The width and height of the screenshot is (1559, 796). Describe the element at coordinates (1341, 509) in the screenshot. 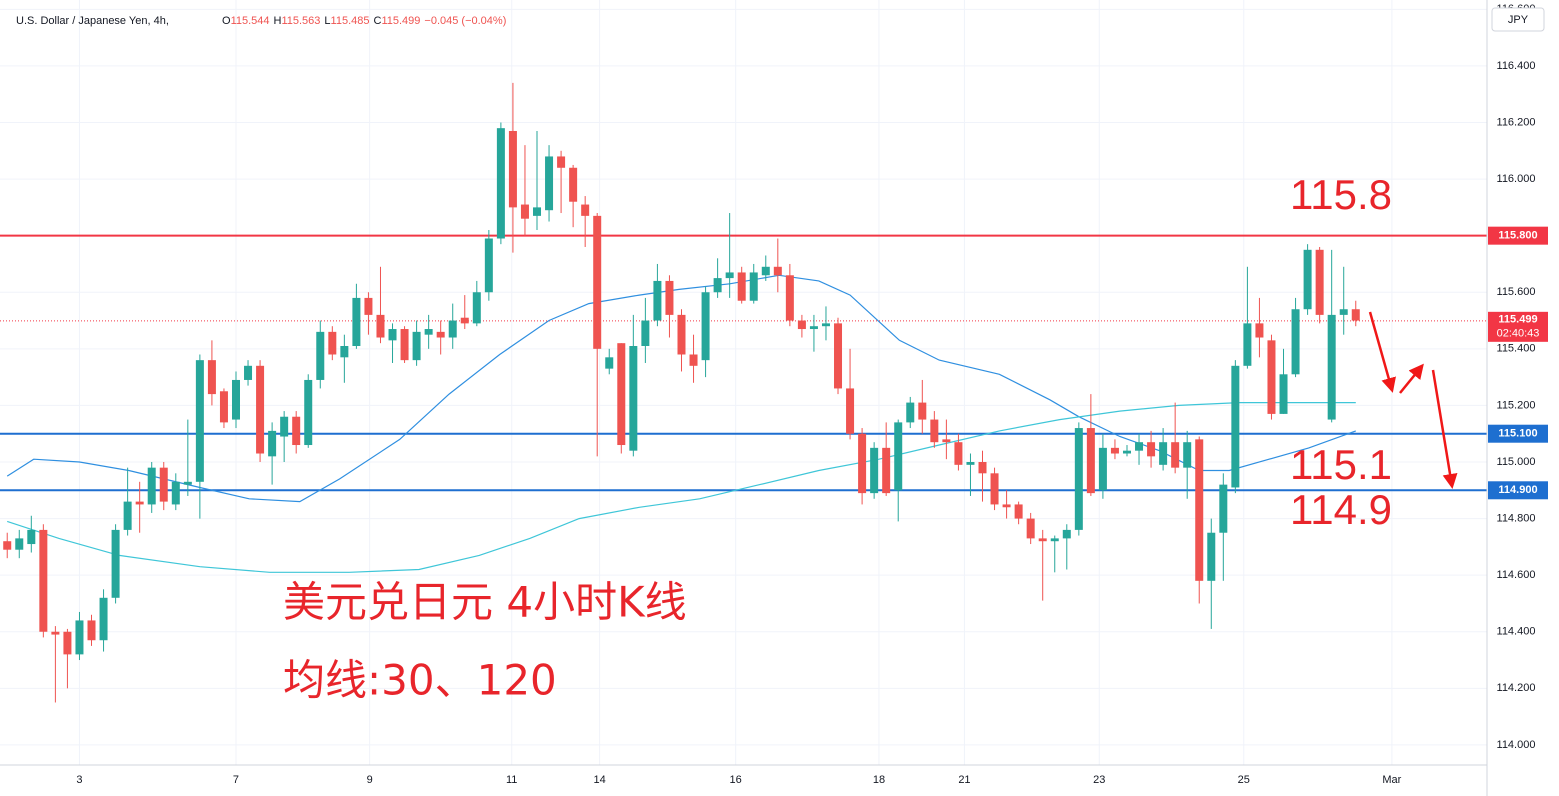

I see `annotation: 114.9` at that location.